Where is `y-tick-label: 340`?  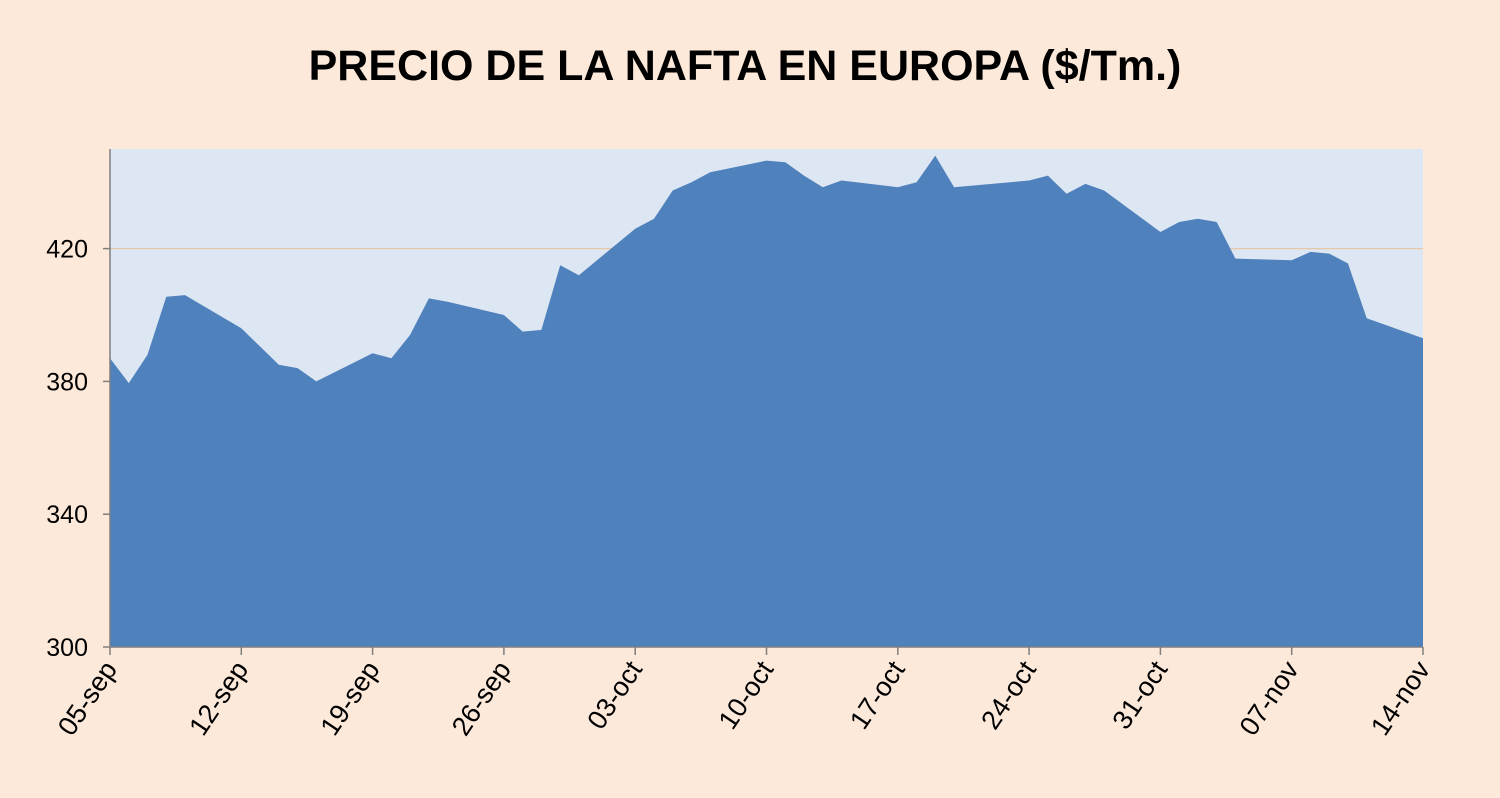 y-tick-label: 340 is located at coordinates (67, 515).